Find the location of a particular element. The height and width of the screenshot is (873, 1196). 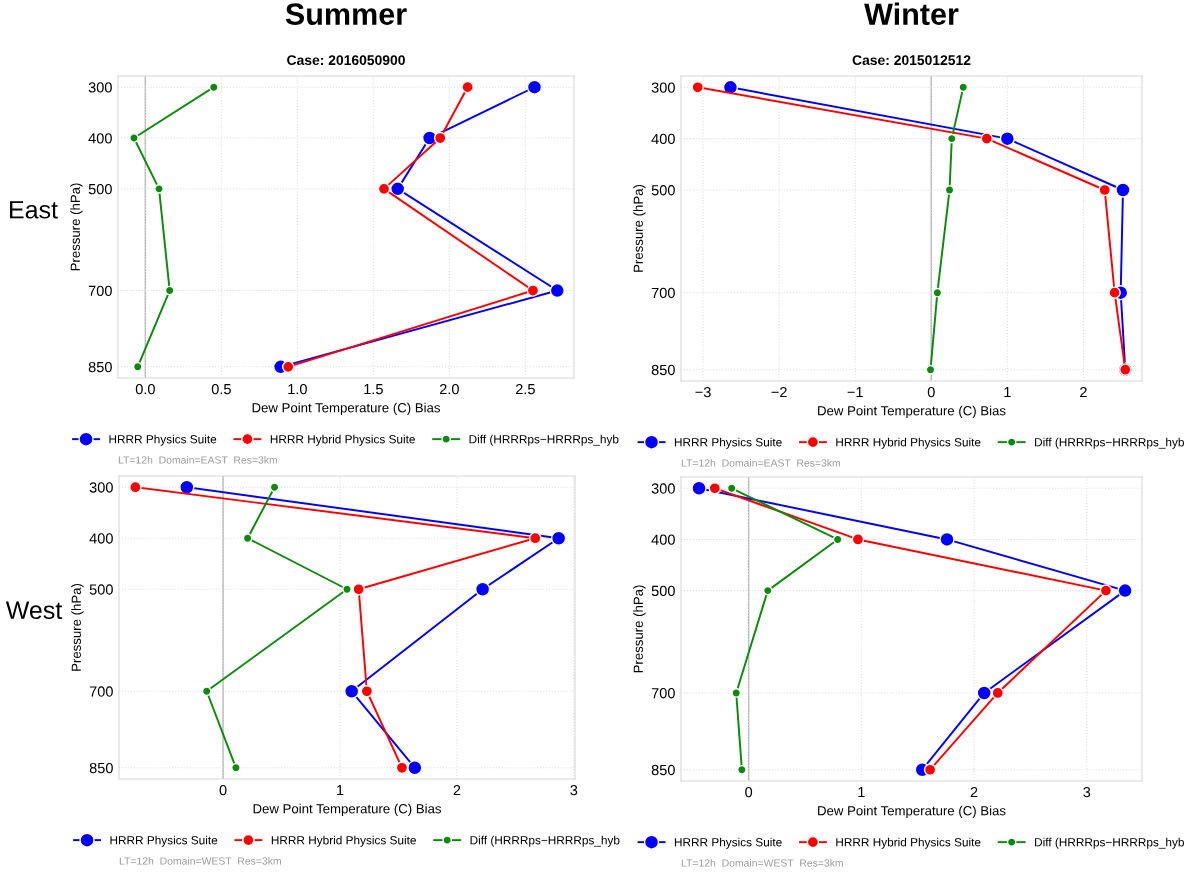

chart-title: Winter is located at coordinates (911, 13).